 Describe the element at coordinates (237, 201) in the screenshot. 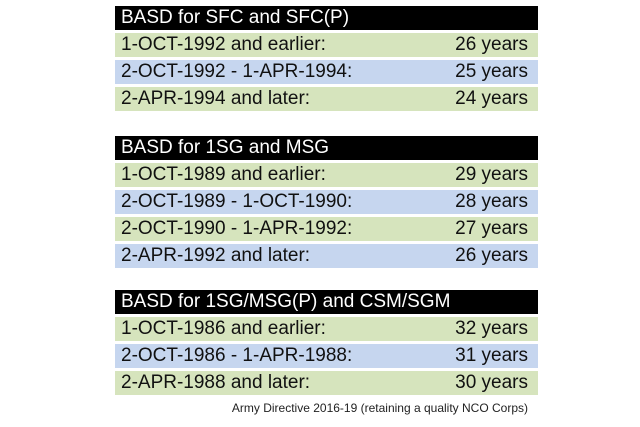

I see `row-period: 2-OCT-1989 - 1-OCT-1990:` at that location.